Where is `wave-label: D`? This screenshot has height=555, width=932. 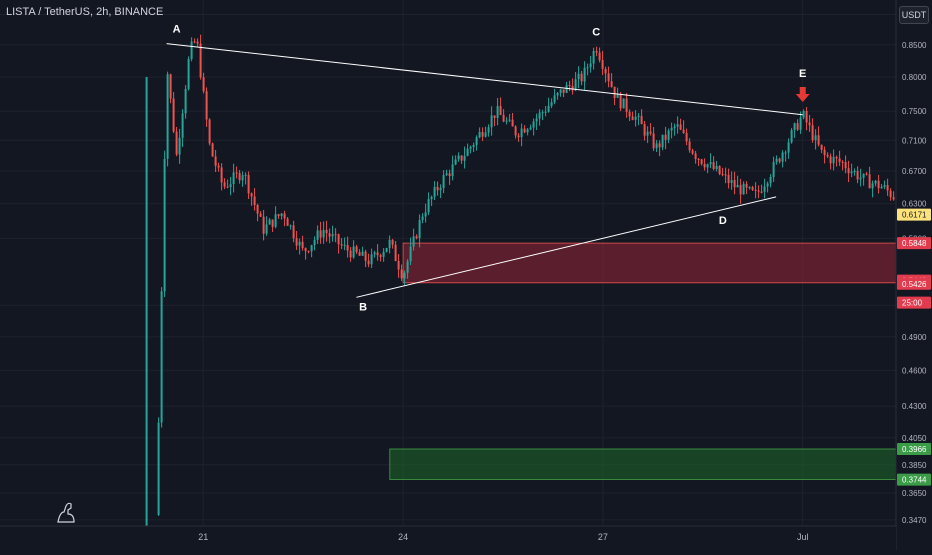 wave-label: D is located at coordinates (723, 221).